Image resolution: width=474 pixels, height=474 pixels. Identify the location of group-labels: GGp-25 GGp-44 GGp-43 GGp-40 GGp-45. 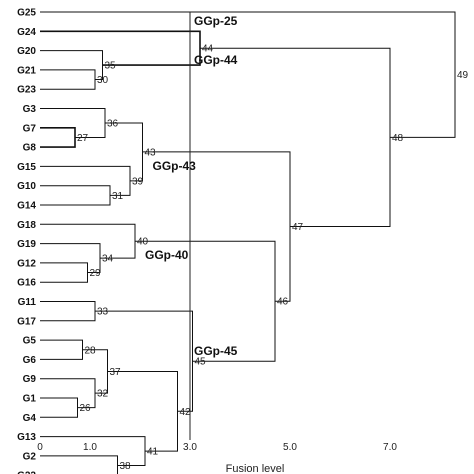
(191, 186).